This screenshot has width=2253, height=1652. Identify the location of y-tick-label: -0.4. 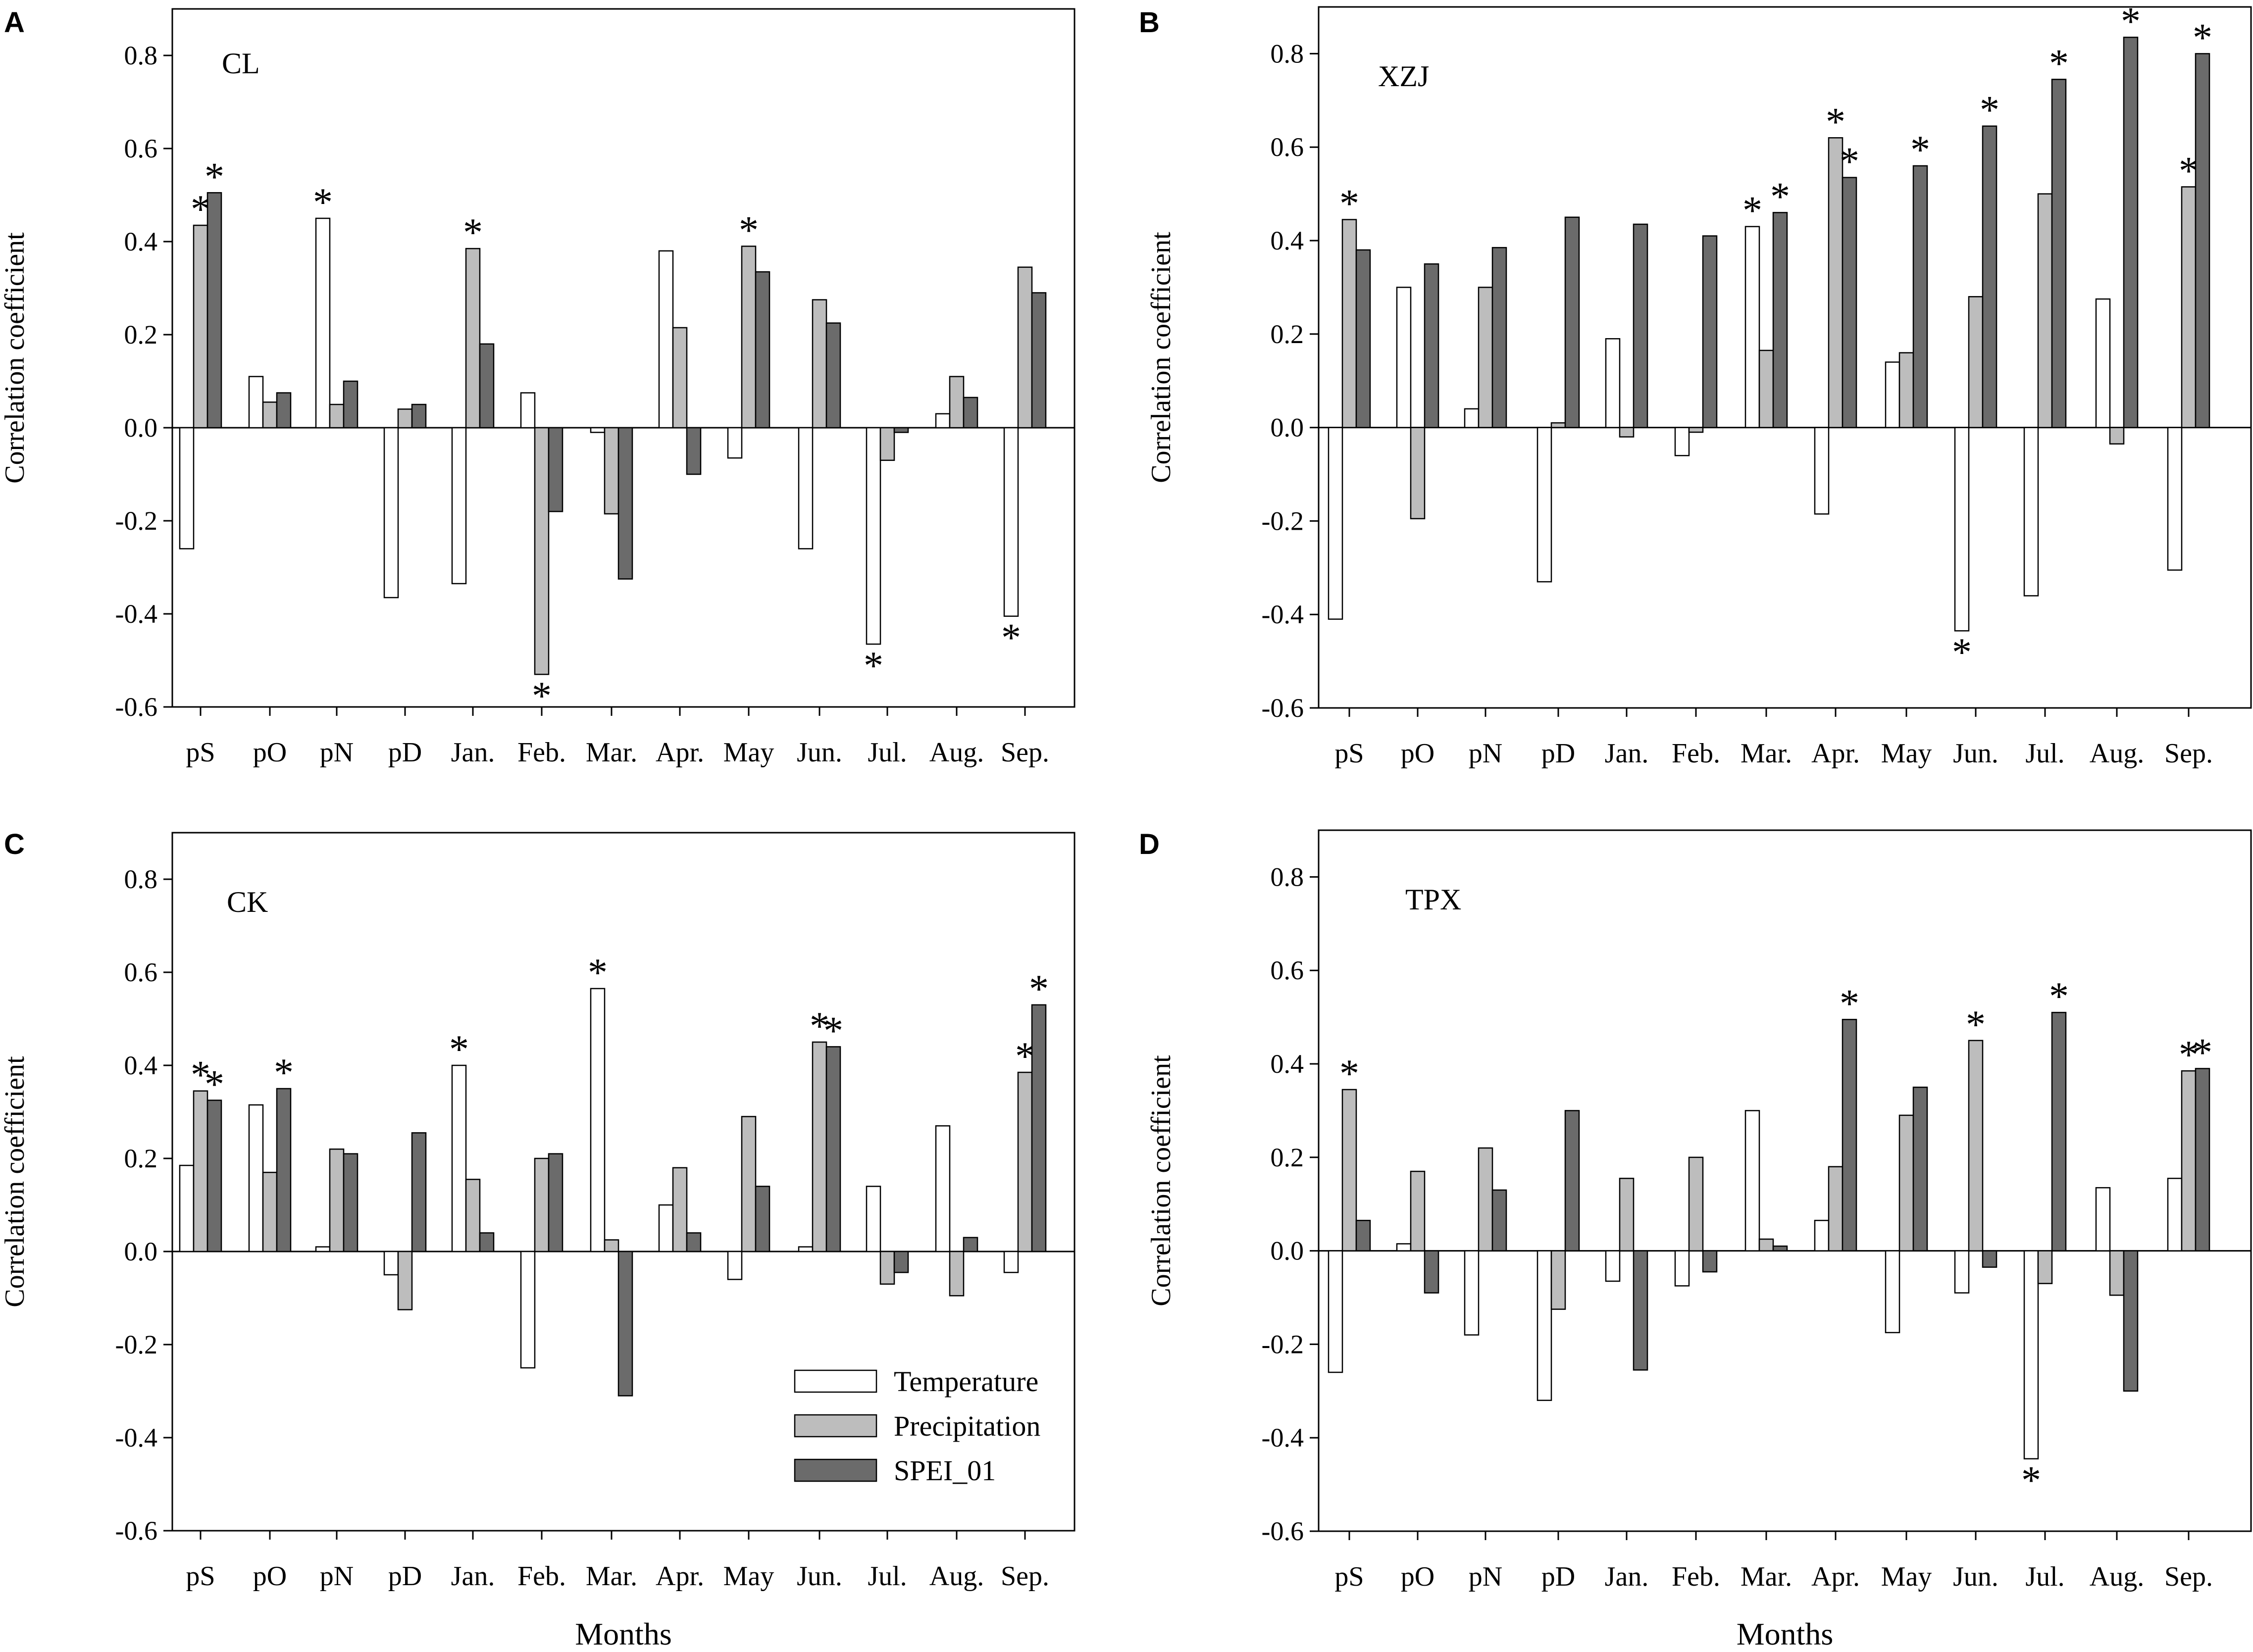
(136, 614).